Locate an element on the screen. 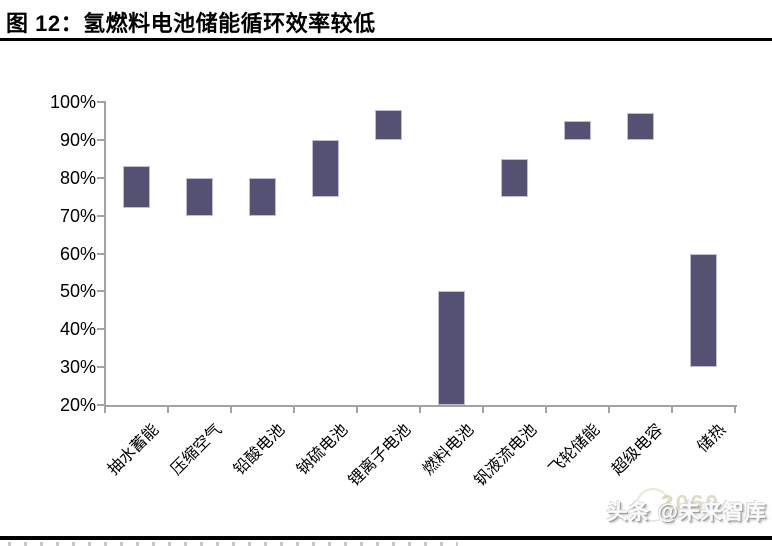 The width and height of the screenshot is (772, 546). y-axis-label: 70% is located at coordinates (77, 215).